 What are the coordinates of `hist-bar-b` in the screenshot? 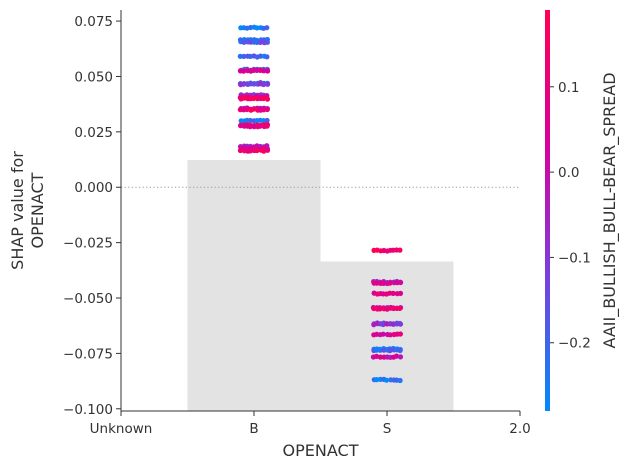 It's located at (254, 285).